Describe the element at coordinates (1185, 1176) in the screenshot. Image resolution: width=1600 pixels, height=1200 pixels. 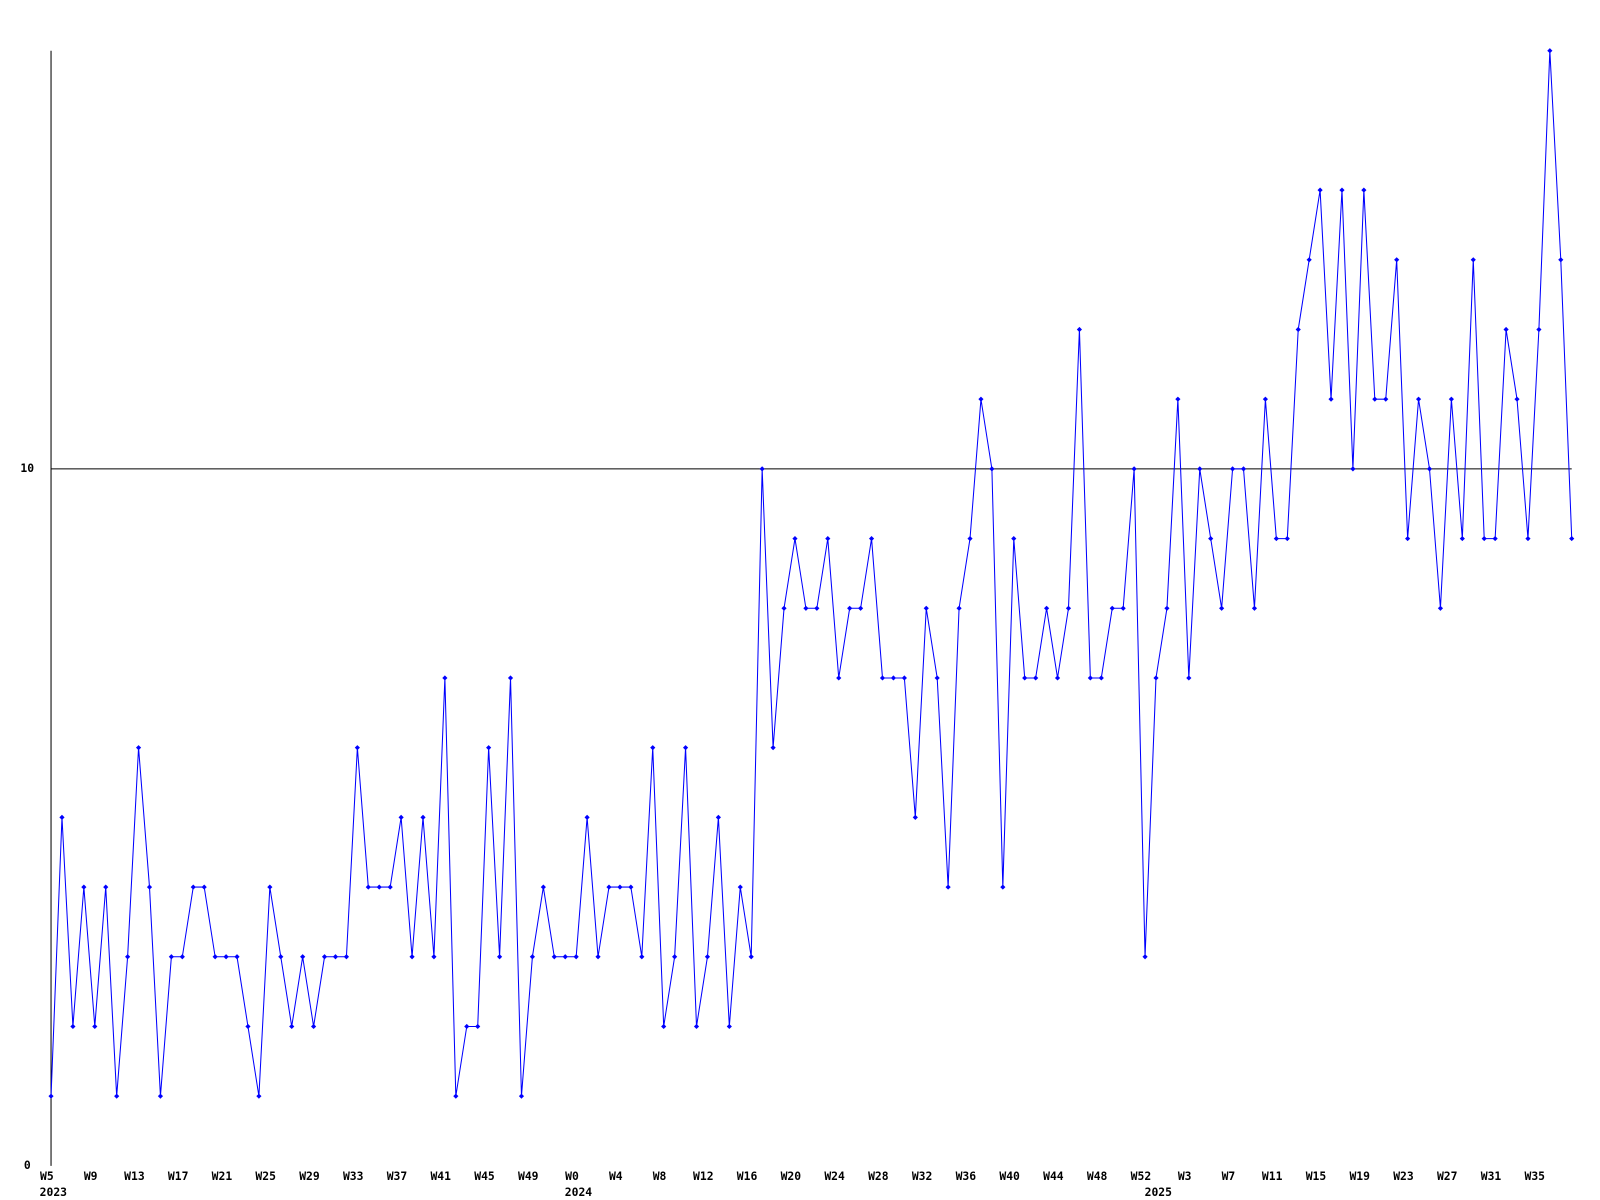
I see `x-tick-label: W3` at that location.